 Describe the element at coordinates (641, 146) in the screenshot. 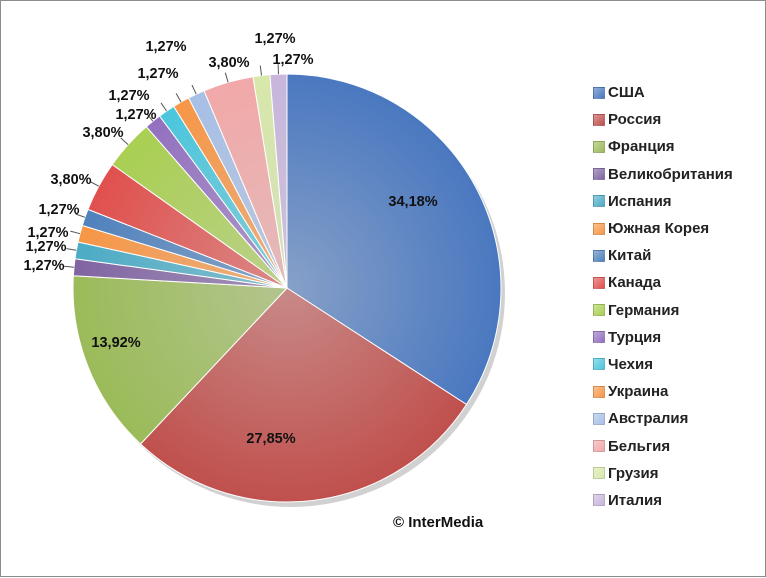

I see `legend-label: Франция` at that location.